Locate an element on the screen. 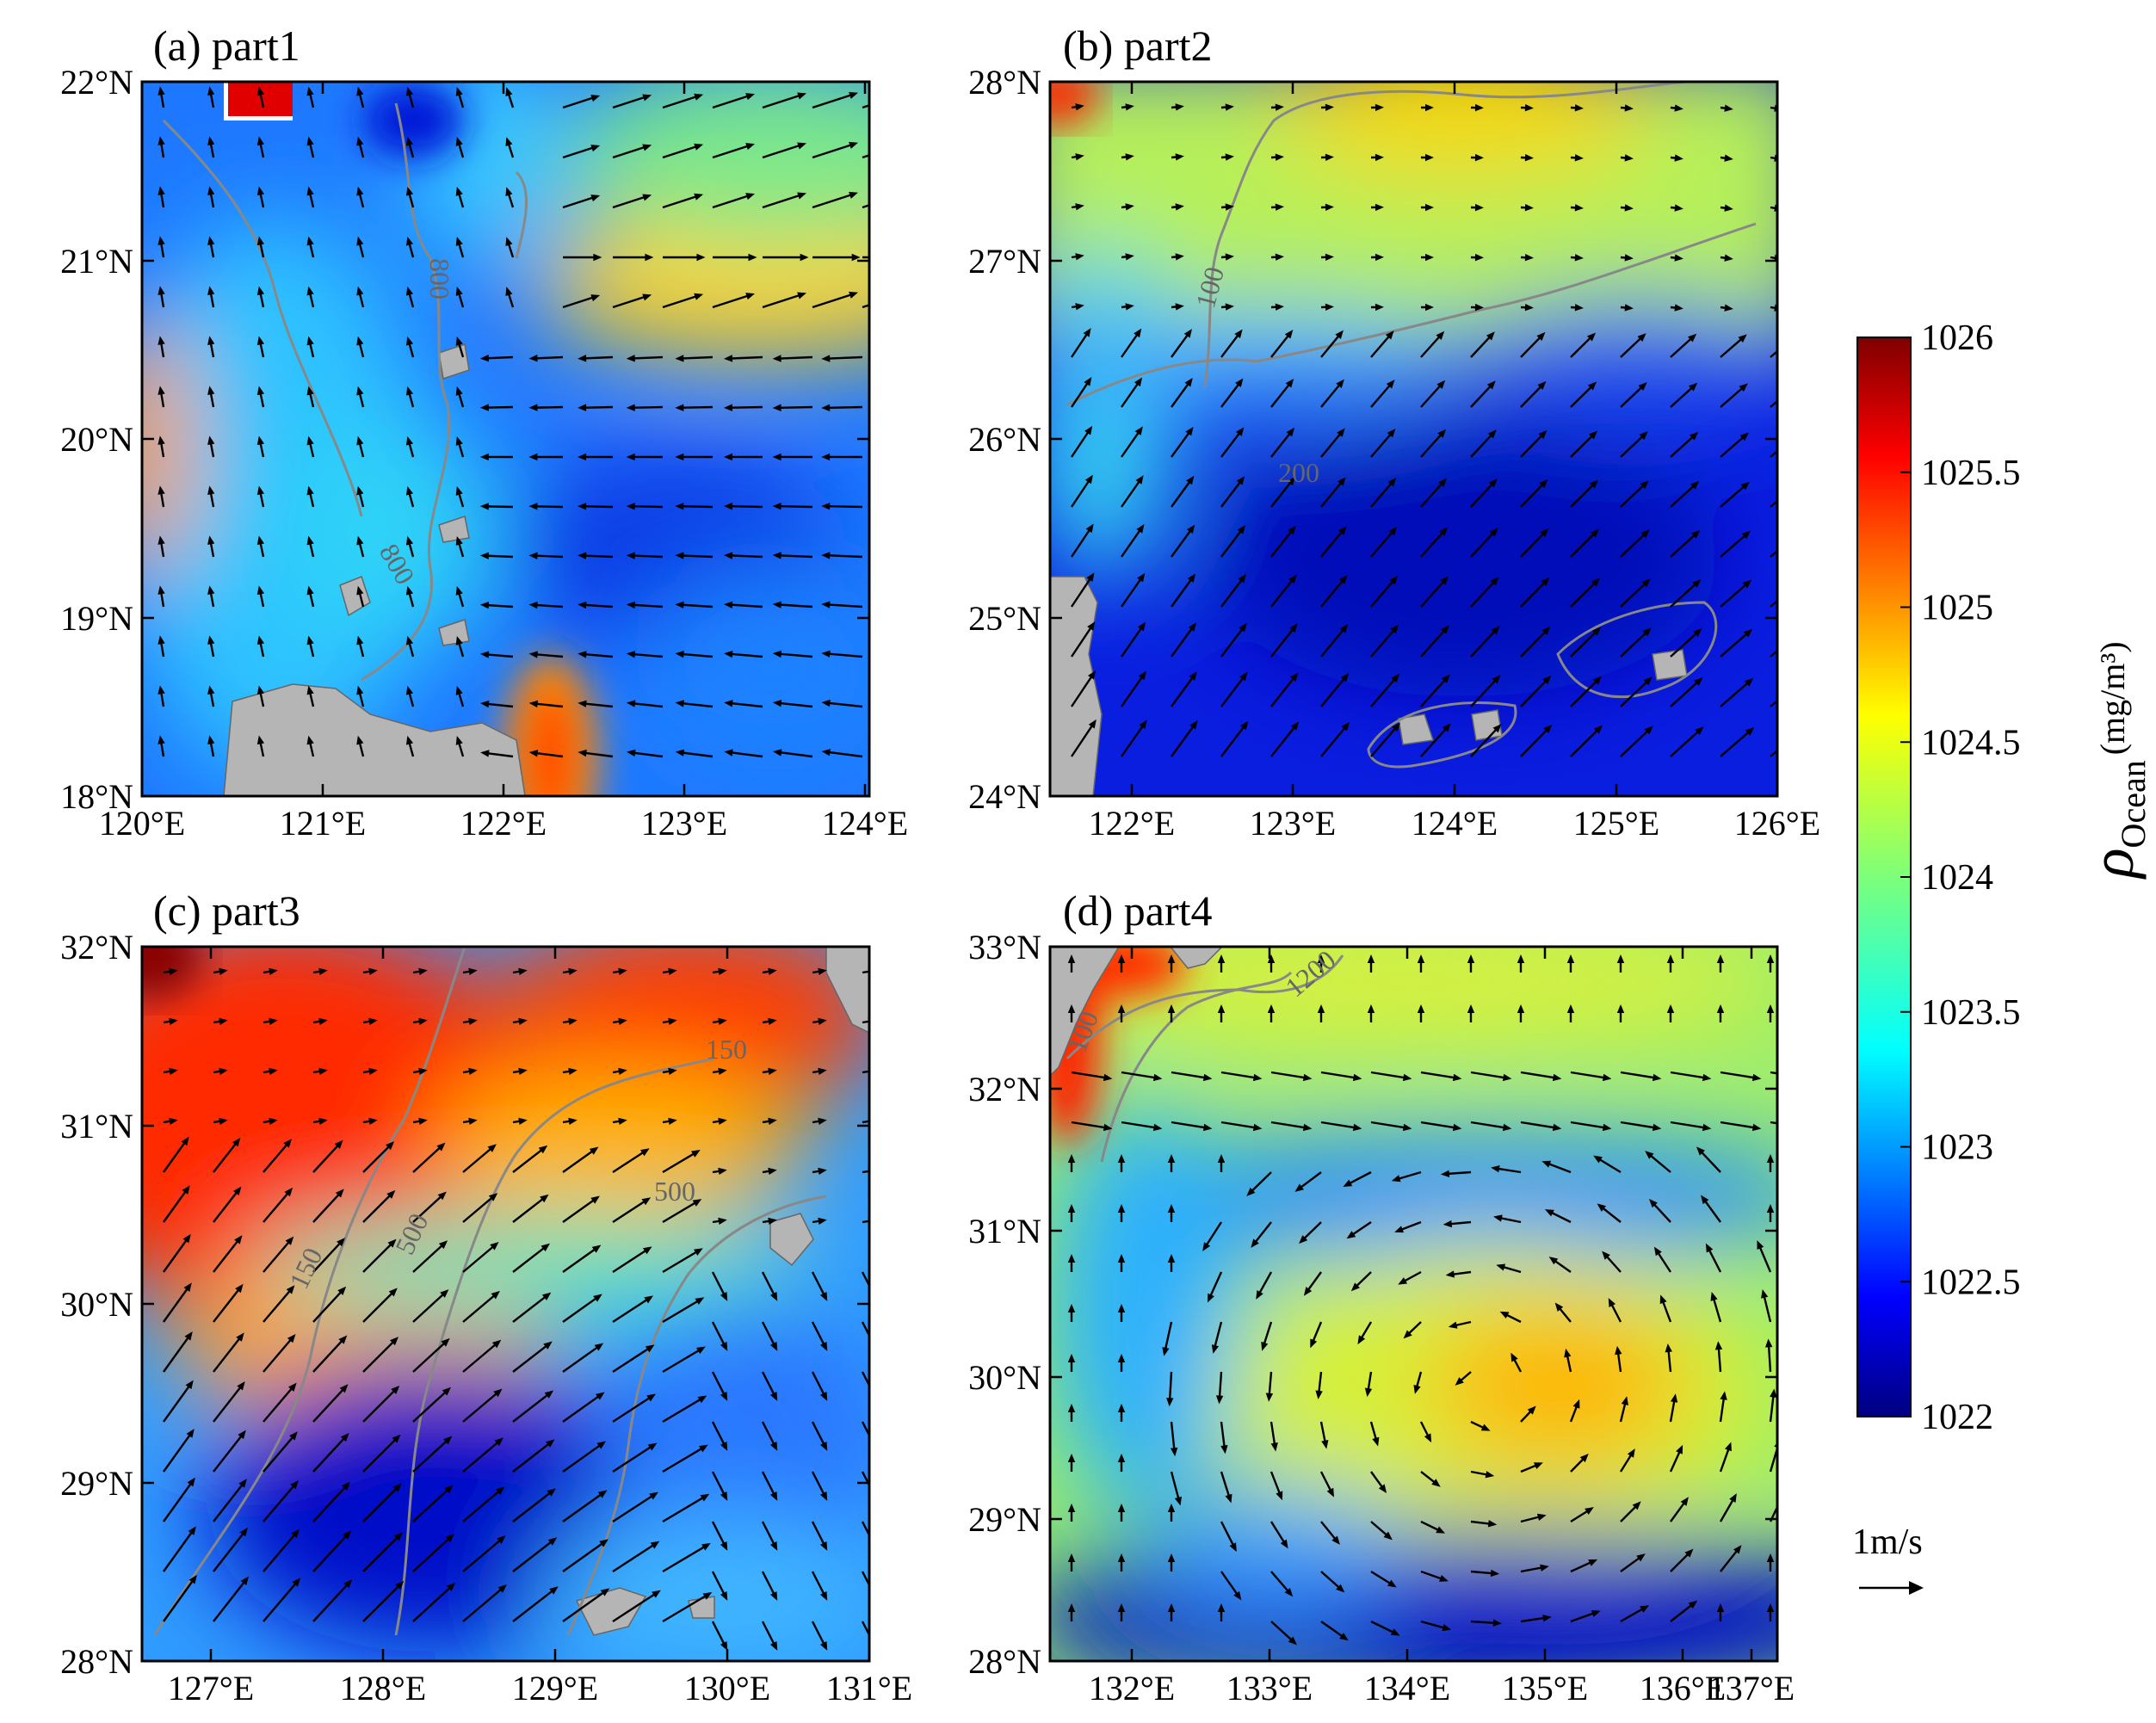 The image size is (2156, 1723). panel-title: (d) part4 is located at coordinates (1138, 910).